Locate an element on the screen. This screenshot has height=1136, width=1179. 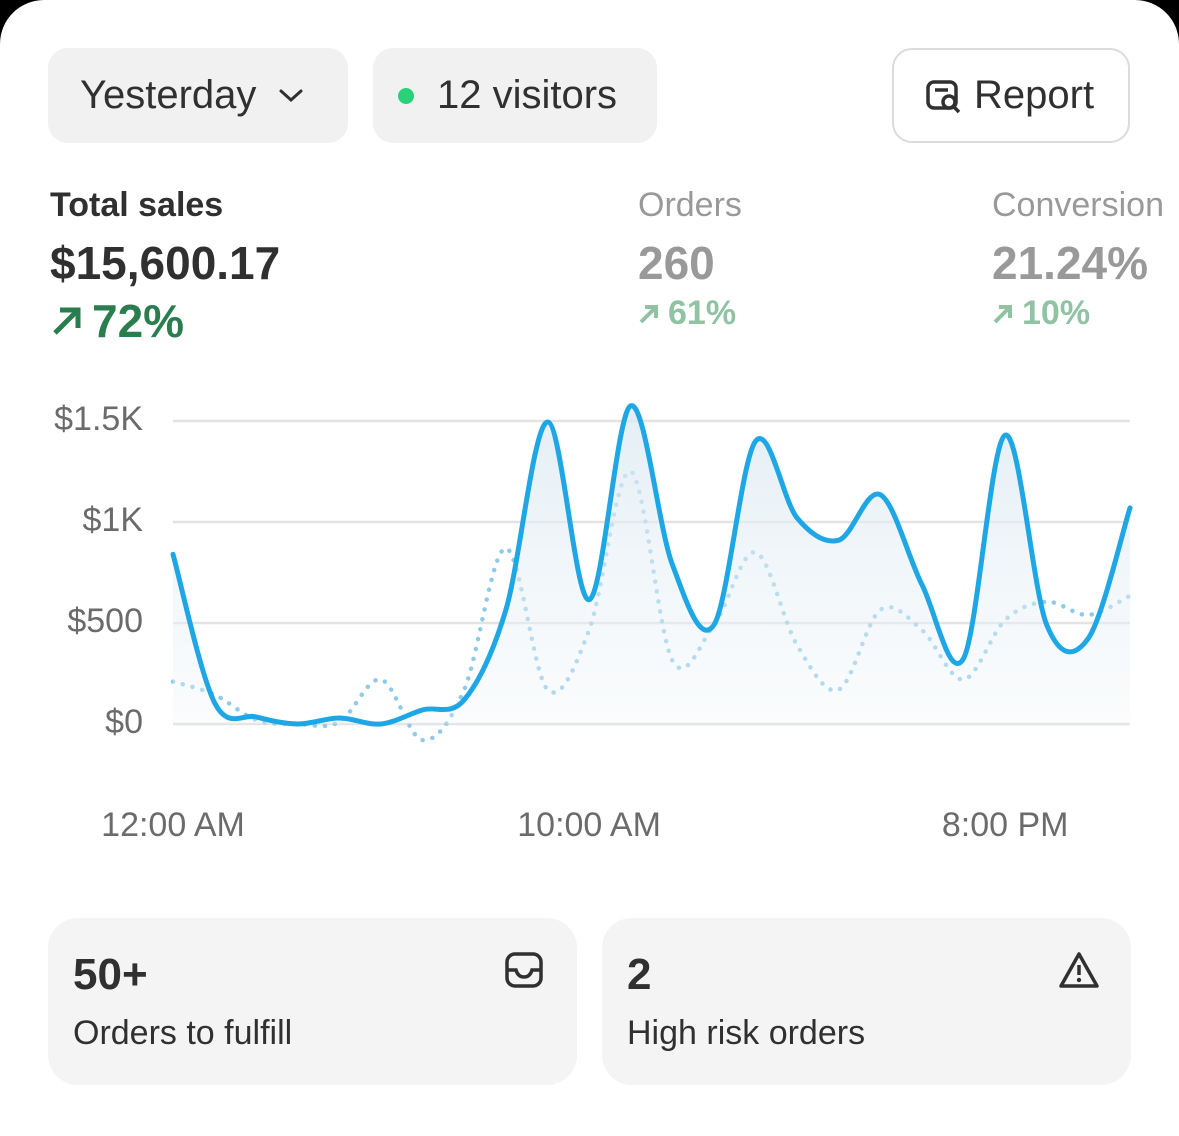
change-text: 72% is located at coordinates (138, 321).